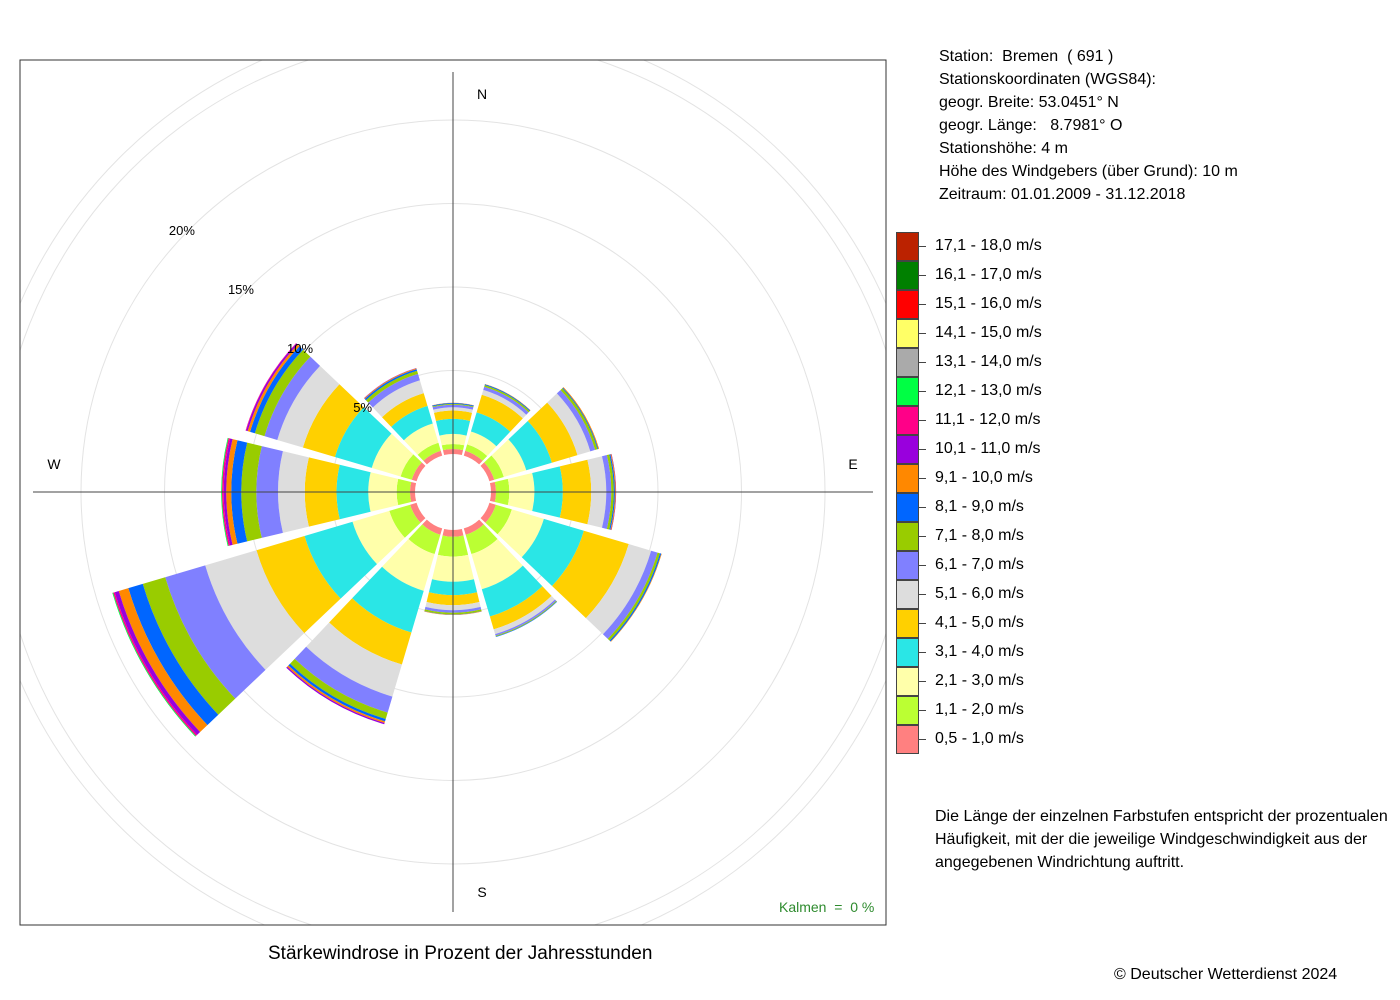  Describe the element at coordinates (979, 564) in the screenshot. I see `legend-label: 6,1 - 7,0 m/s` at that location.